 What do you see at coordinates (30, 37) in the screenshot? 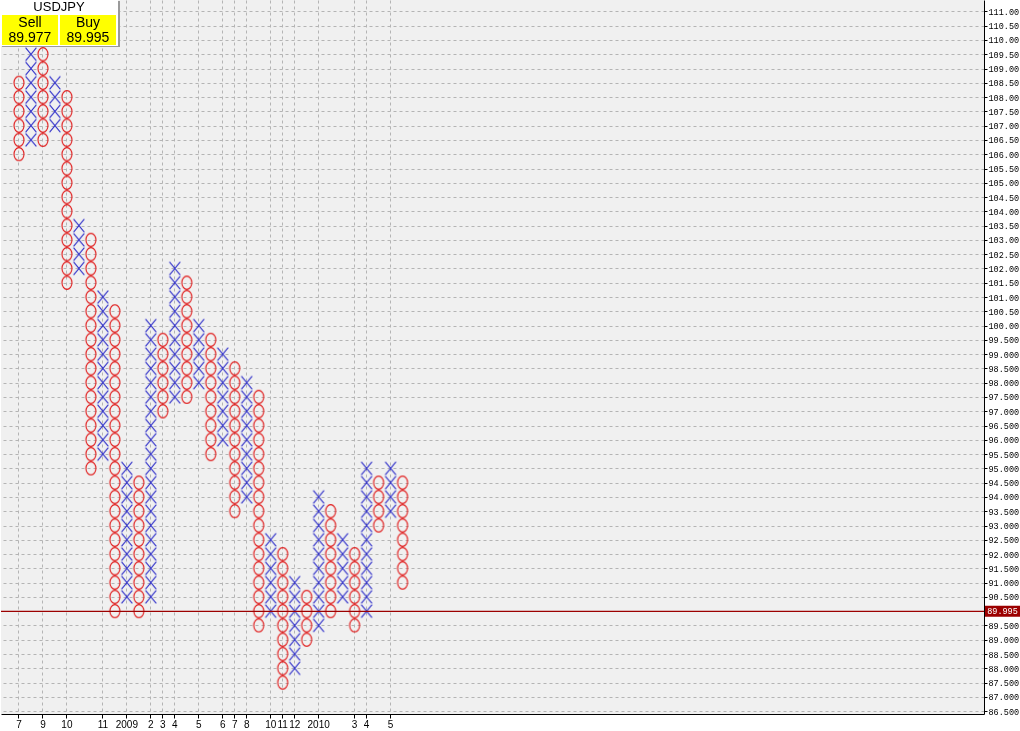
I see `annotation: 89.977` at bounding box center [30, 37].